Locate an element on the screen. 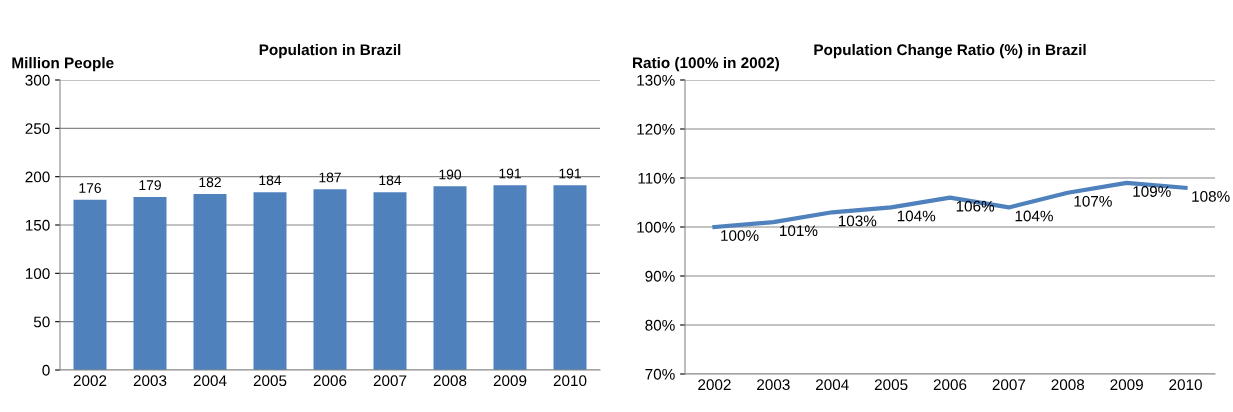 This screenshot has height=412, width=1233. y-tick-label: 80% is located at coordinates (660, 325).